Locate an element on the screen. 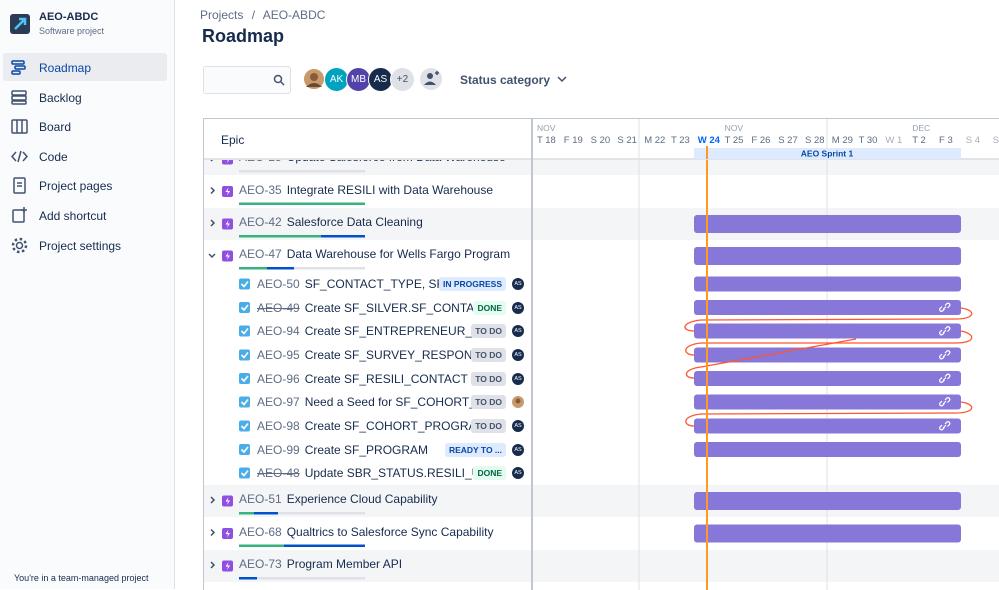 The height and width of the screenshot is (590, 999). issue-key: AEO-98 is located at coordinates (278, 426).